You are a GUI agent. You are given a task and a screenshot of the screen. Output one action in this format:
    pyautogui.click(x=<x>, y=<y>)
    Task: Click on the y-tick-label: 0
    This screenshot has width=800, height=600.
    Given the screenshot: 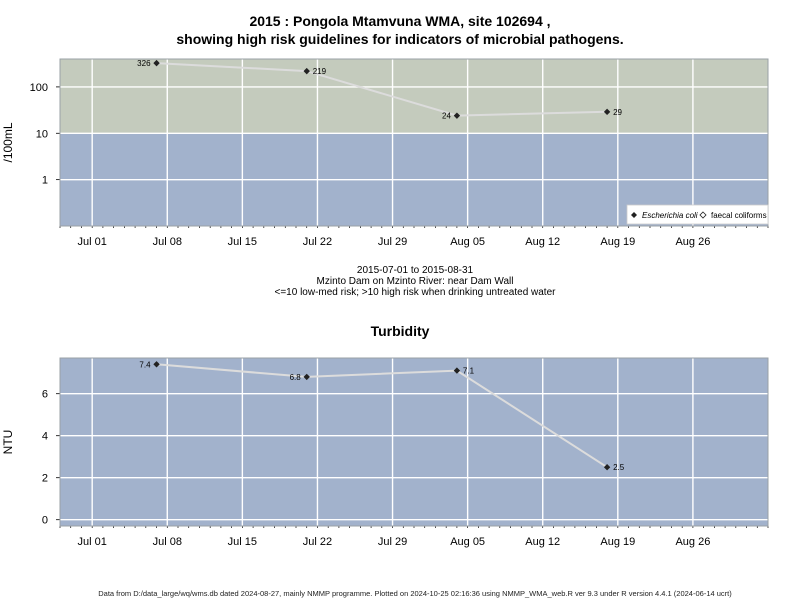 What is the action you would take?
    pyautogui.click(x=45, y=521)
    